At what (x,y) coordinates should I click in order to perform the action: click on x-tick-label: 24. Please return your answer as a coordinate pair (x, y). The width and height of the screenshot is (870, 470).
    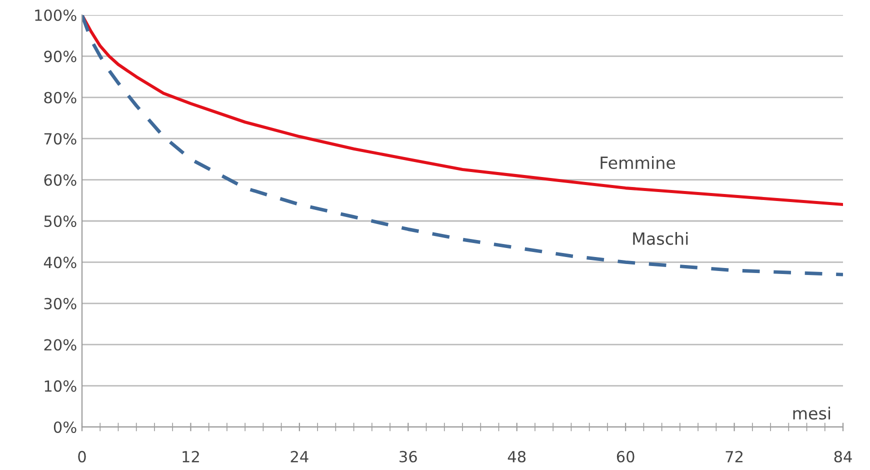
    Looking at the image, I should click on (299, 456).